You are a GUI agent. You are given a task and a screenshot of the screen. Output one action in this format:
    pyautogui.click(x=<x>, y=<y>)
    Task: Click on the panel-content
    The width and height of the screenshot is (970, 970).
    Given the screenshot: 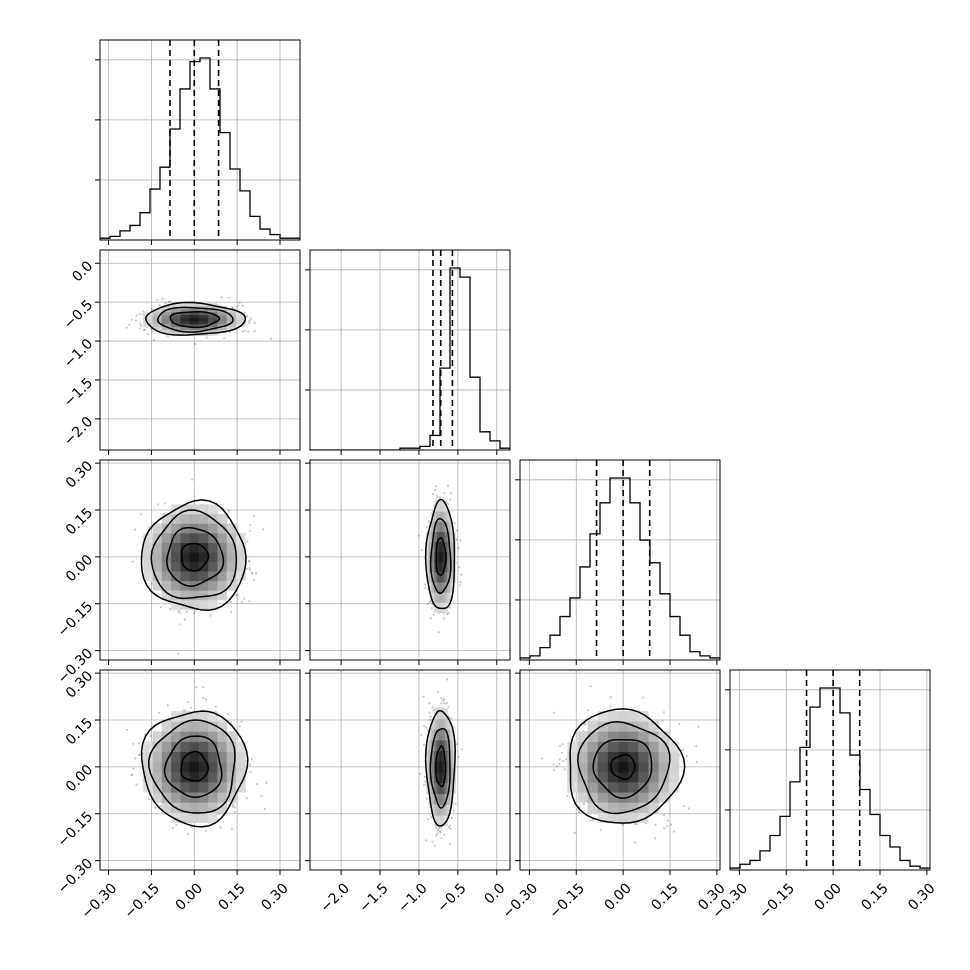 What is the action you would take?
    pyautogui.click(x=198, y=566)
    